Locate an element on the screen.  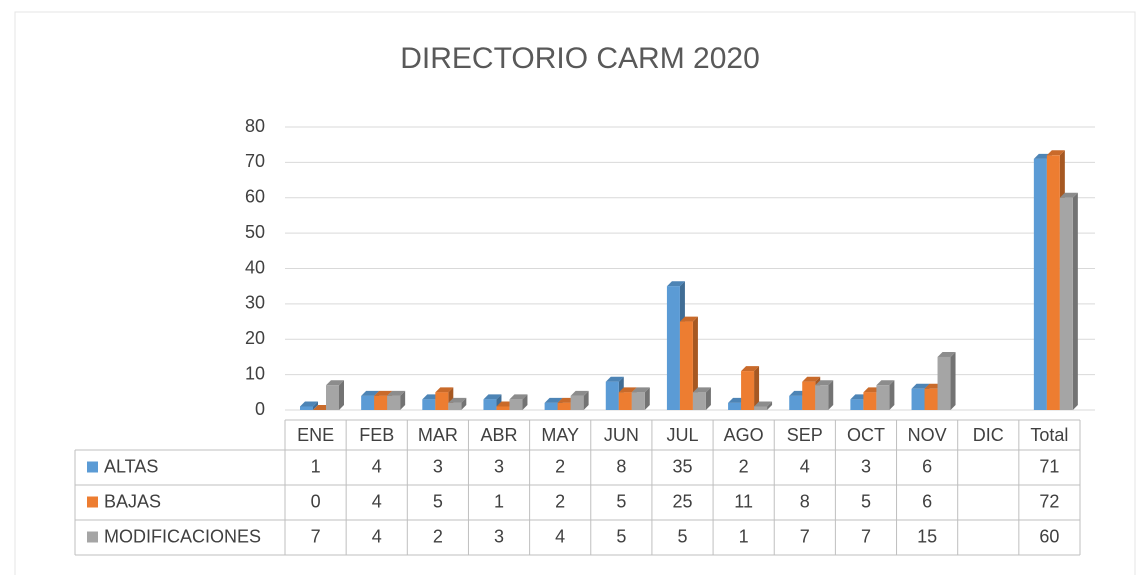
x-tick-label: DIC is located at coordinates (988, 435).